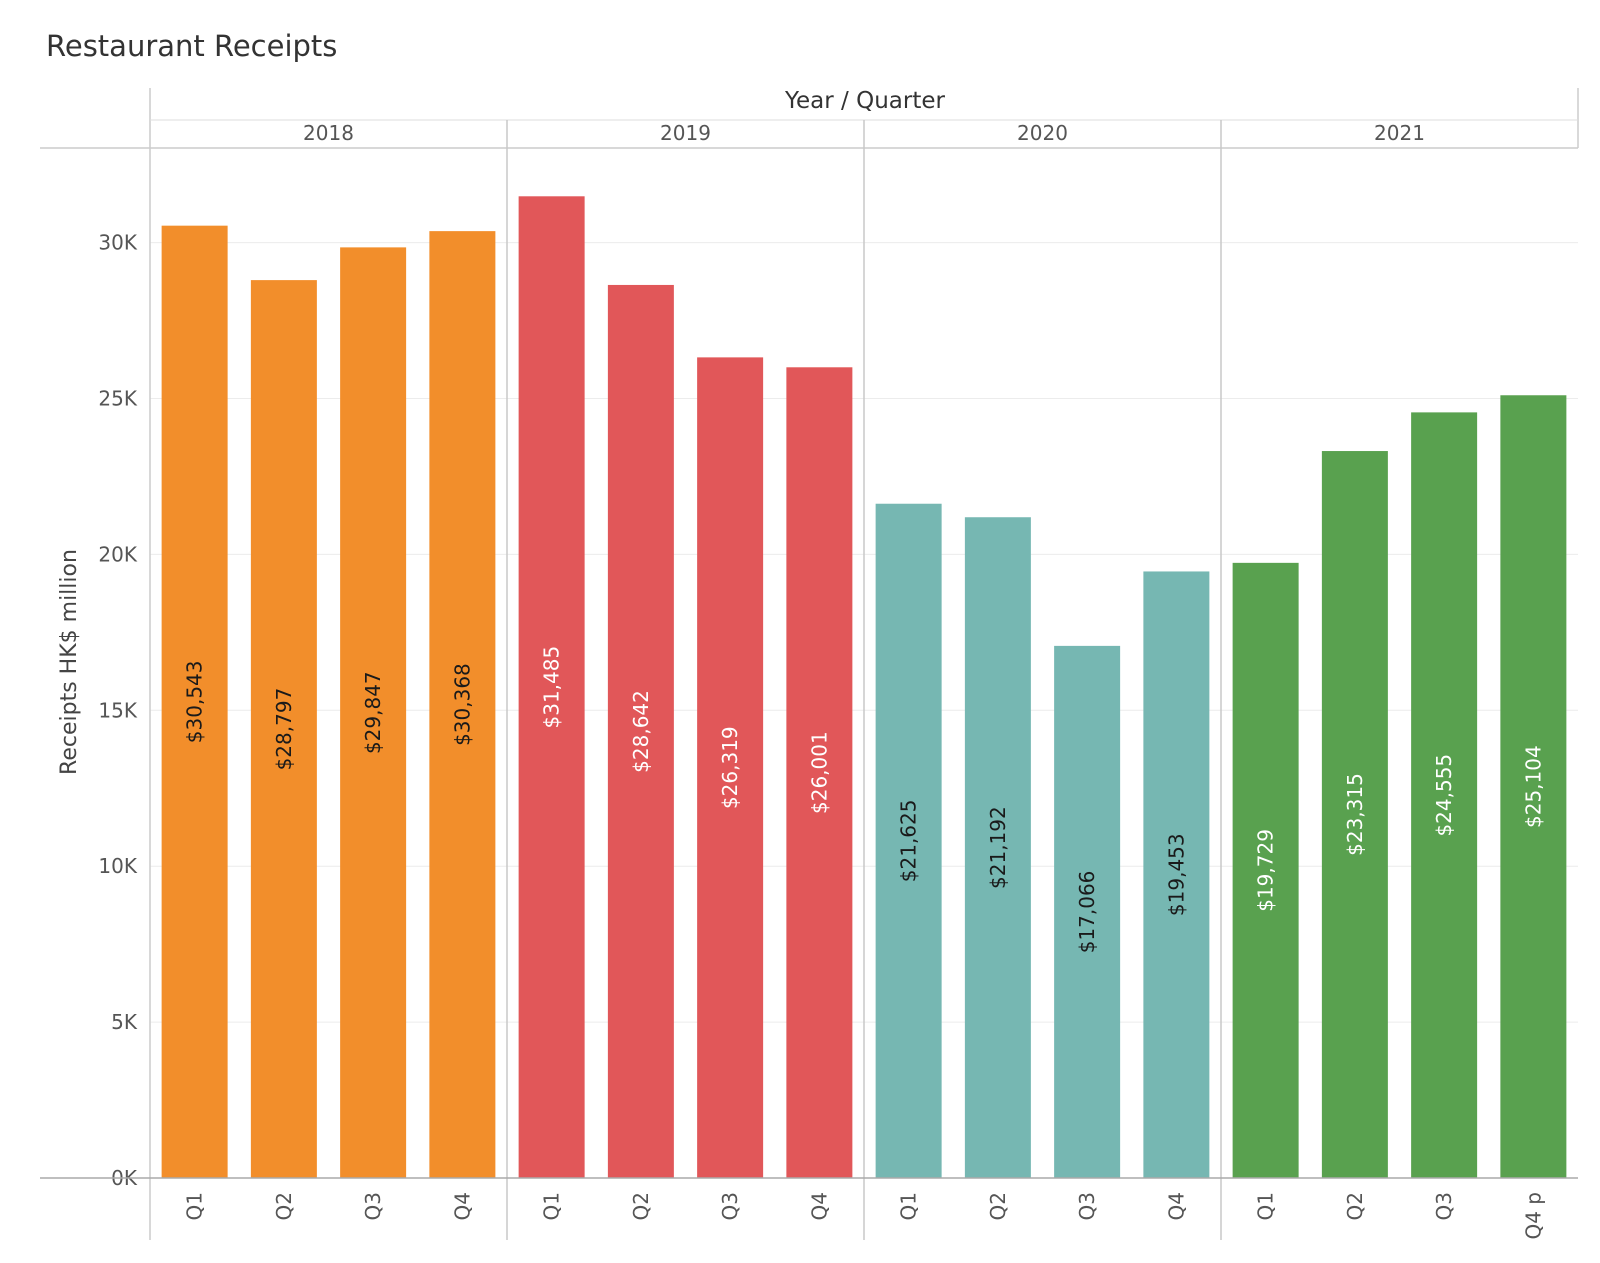  What do you see at coordinates (1533, 1216) in the screenshot?
I see `x-tick-label: Q4 p` at bounding box center [1533, 1216].